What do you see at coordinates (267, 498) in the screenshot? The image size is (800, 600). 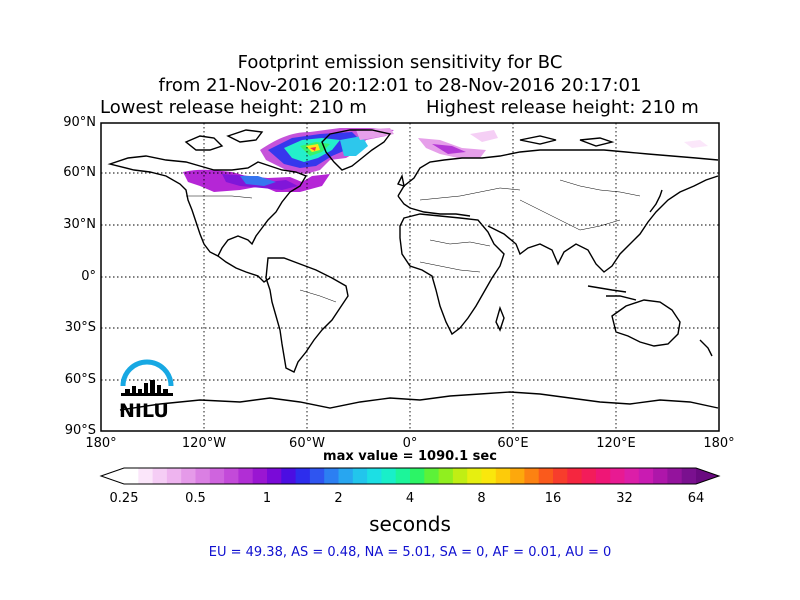 I see `colorbar-tick-label: 1` at bounding box center [267, 498].